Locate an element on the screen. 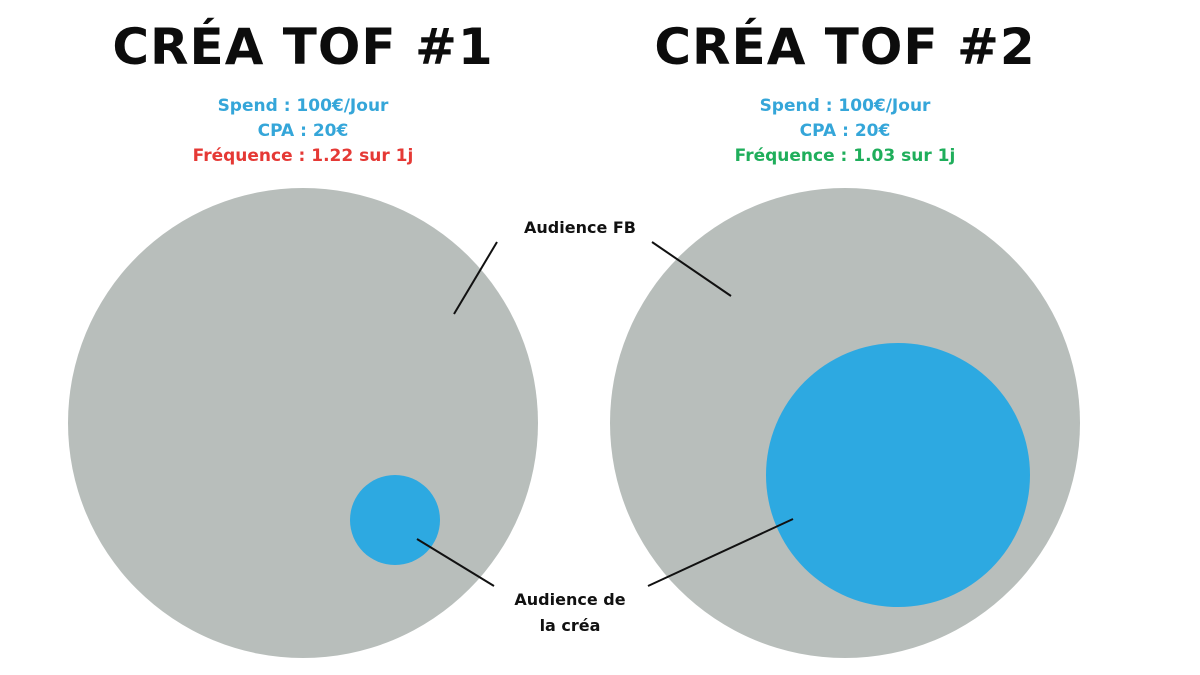  audience-crea-label-line1: Audience de is located at coordinates (570, 599).